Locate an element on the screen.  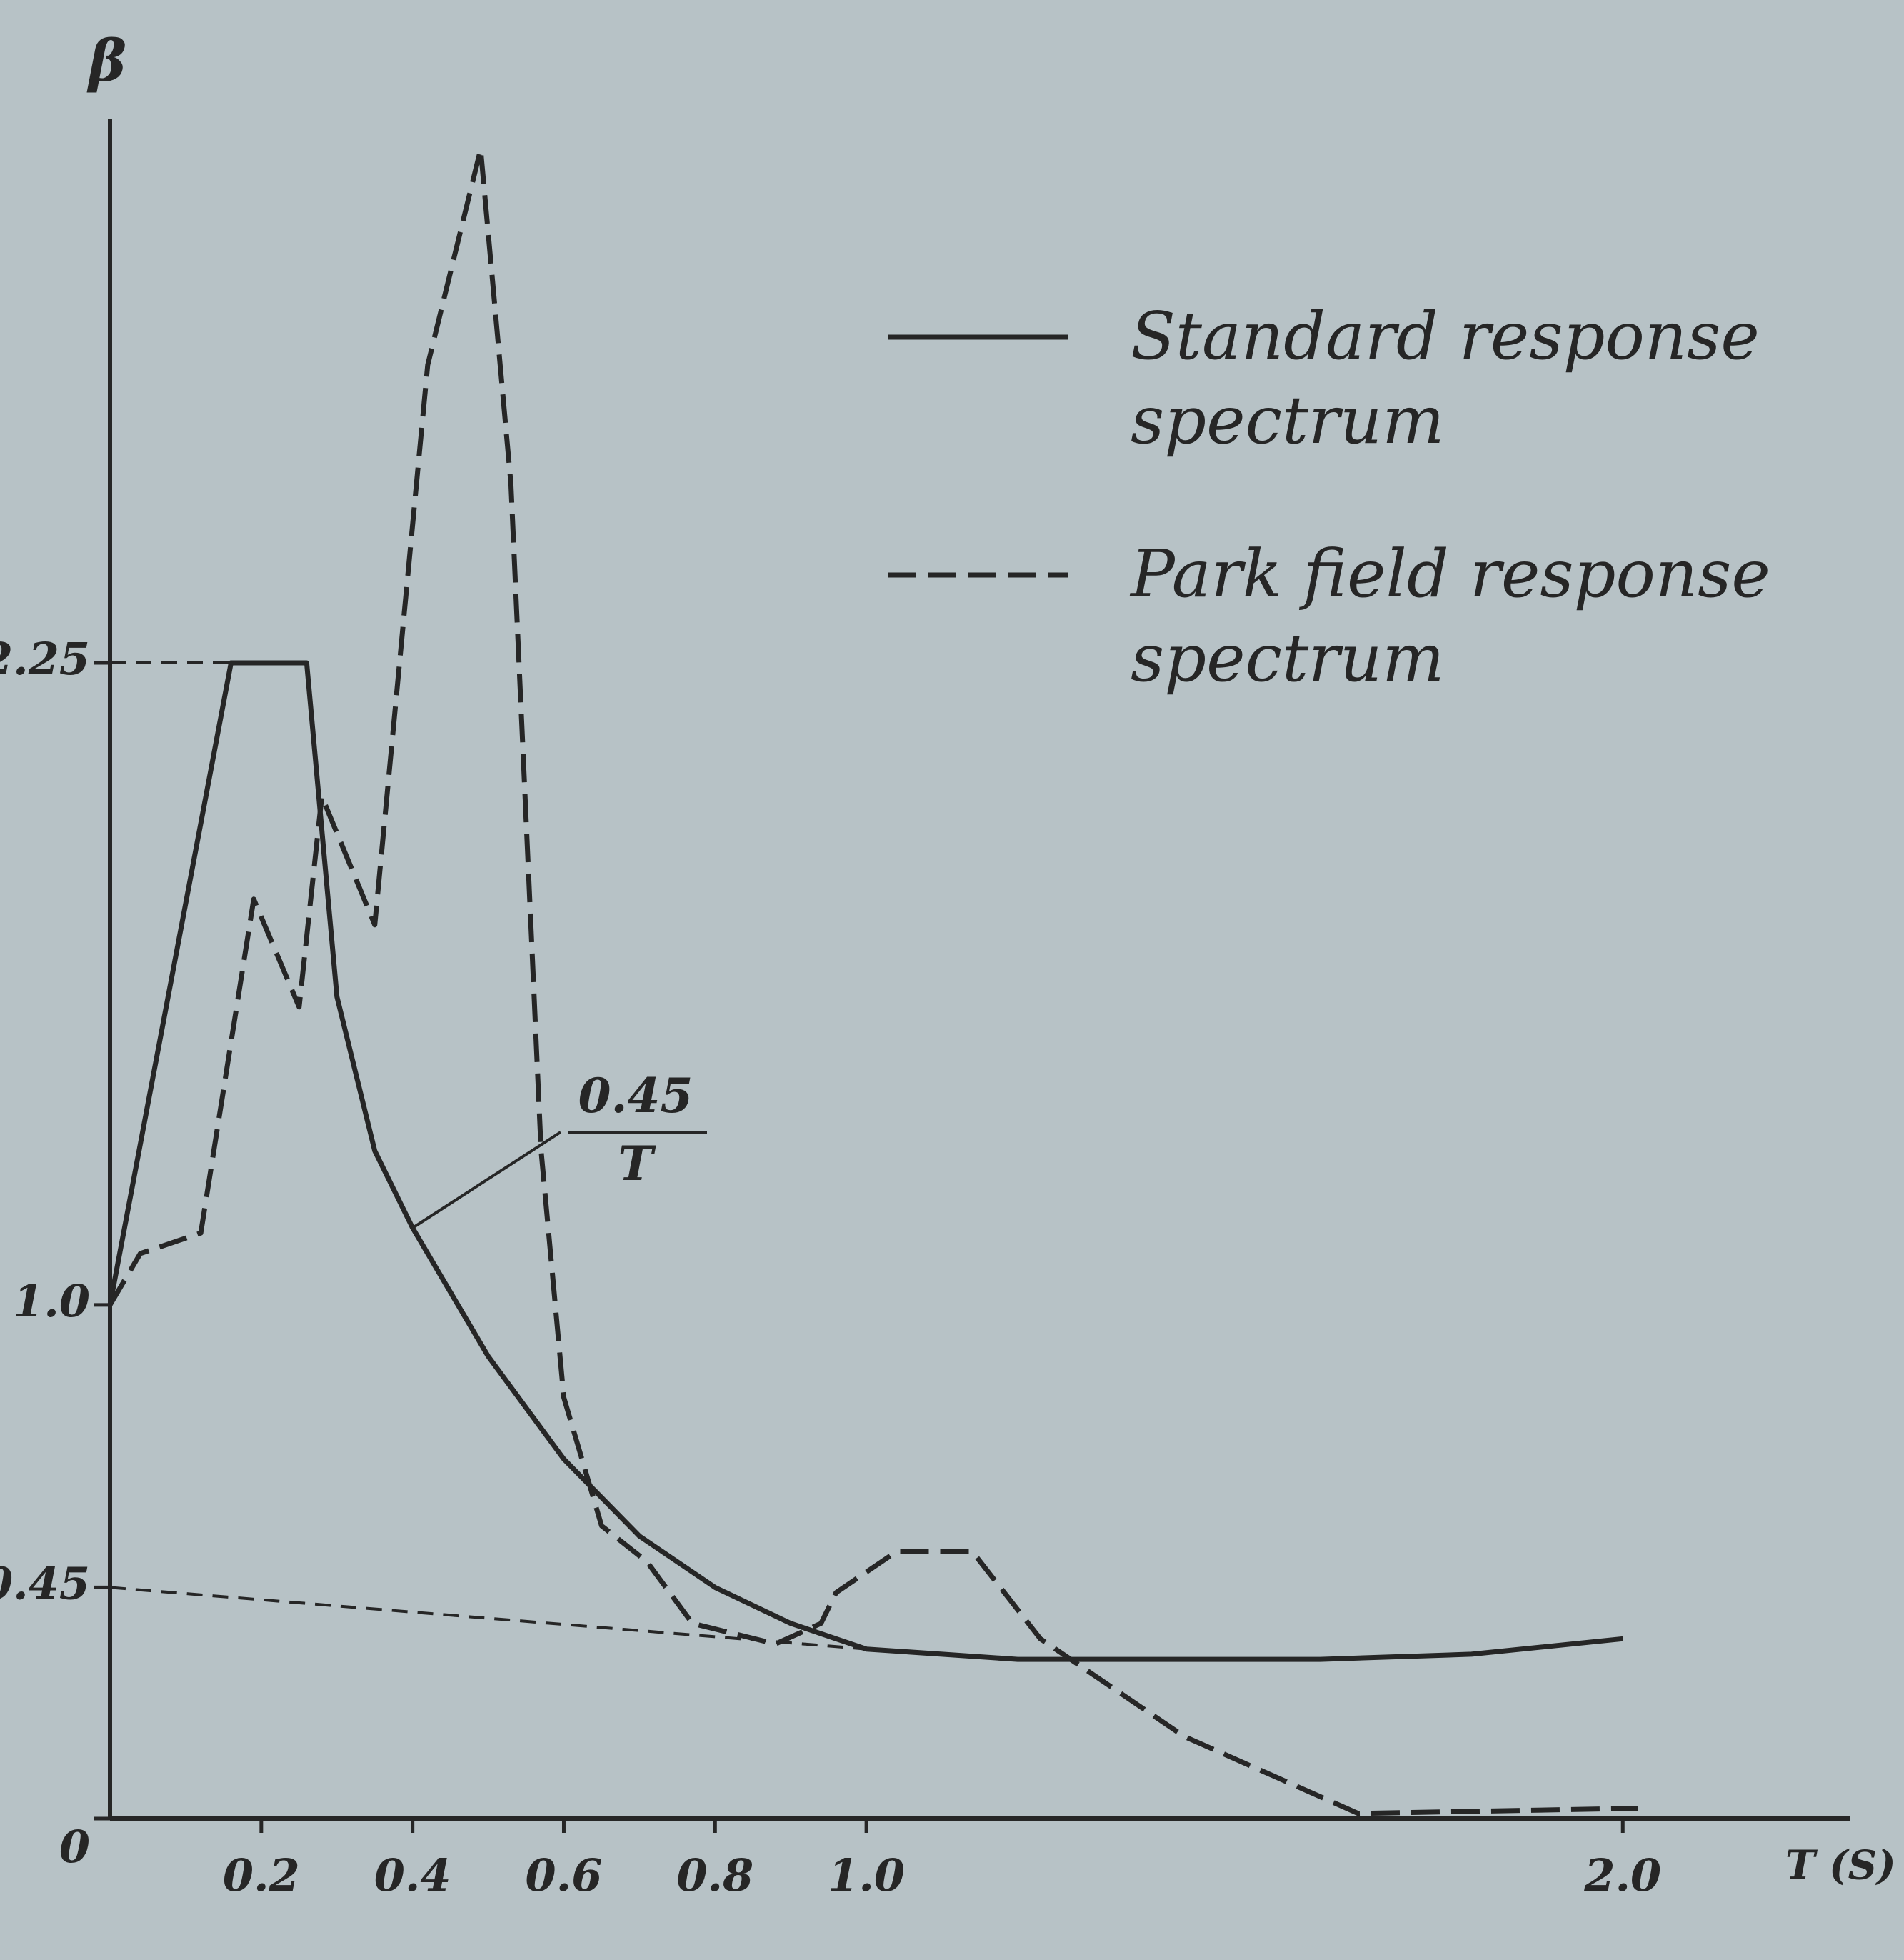
y-axis-label: β is located at coordinates (106, 60).